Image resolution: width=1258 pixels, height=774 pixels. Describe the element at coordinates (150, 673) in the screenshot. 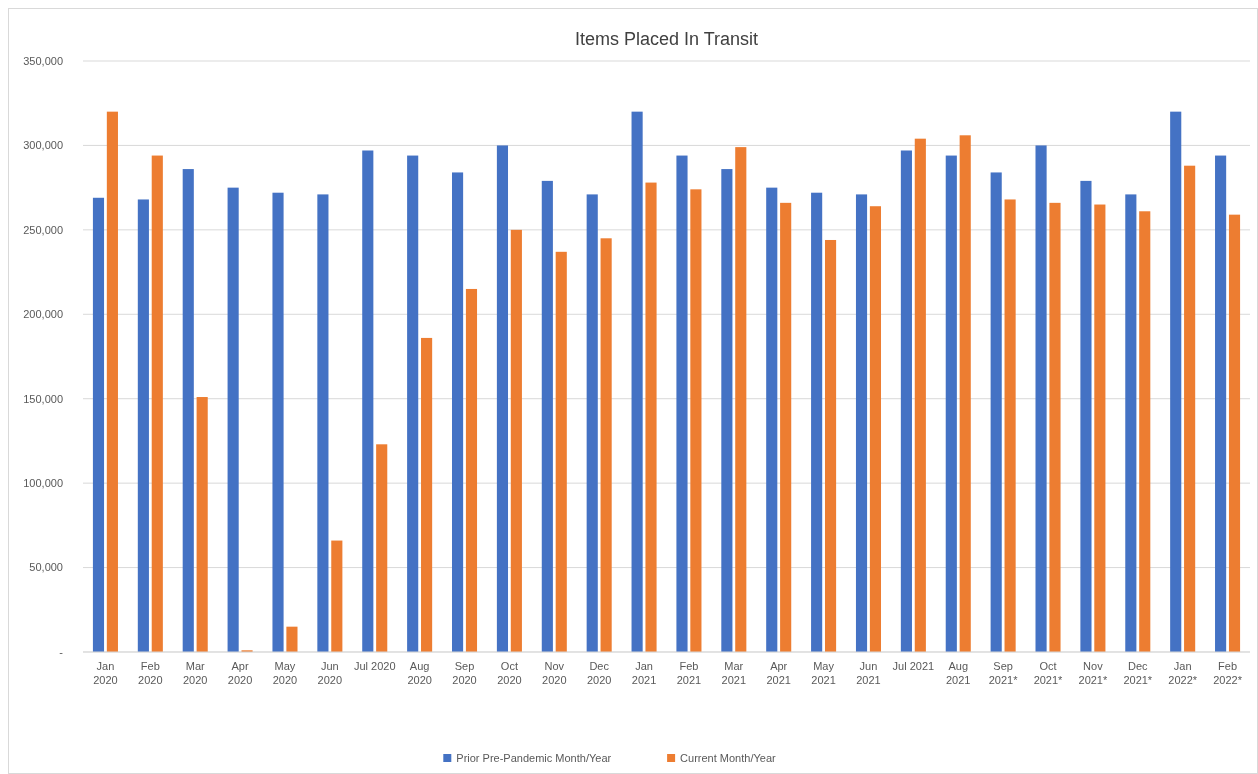

I see `x-tick-label: Feb 2020` at that location.